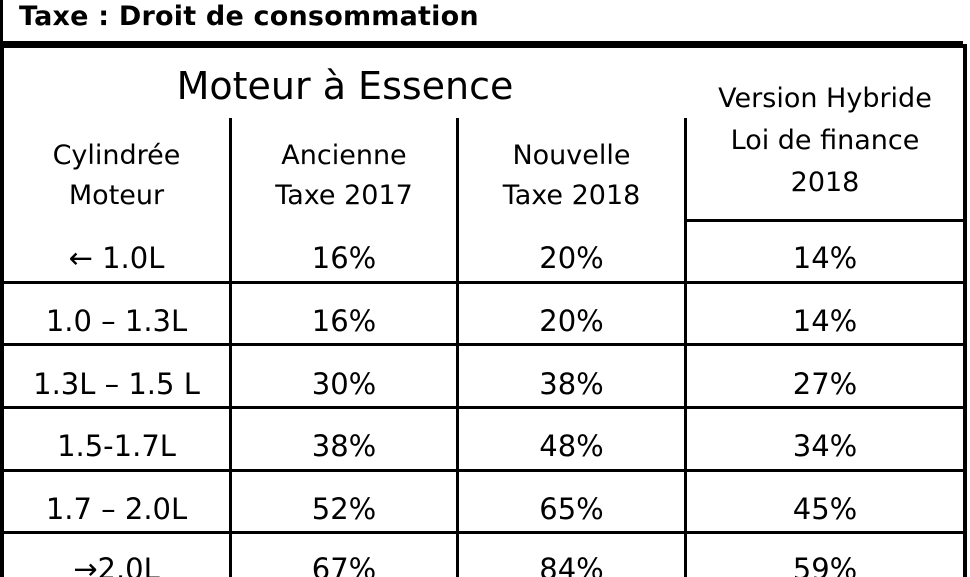  What do you see at coordinates (571, 155) in the screenshot?
I see `header-new-tax-line1: Nouvelle` at bounding box center [571, 155].